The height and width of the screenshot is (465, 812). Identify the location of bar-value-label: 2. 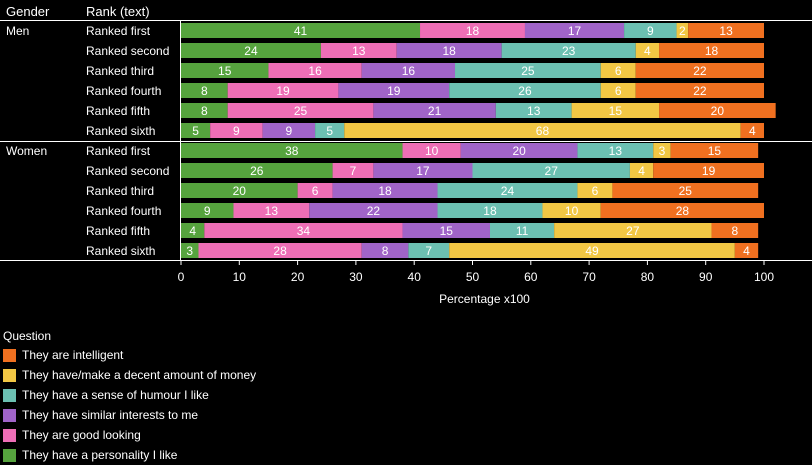
(682, 31).